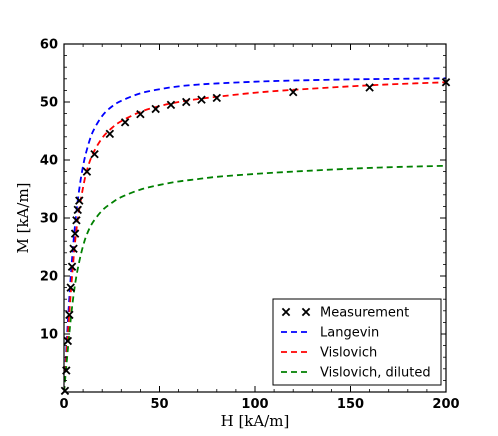 This screenshot has height=436, width=498. Describe the element at coordinates (49, 103) in the screenshot. I see `y-tick-label: 50` at that location.